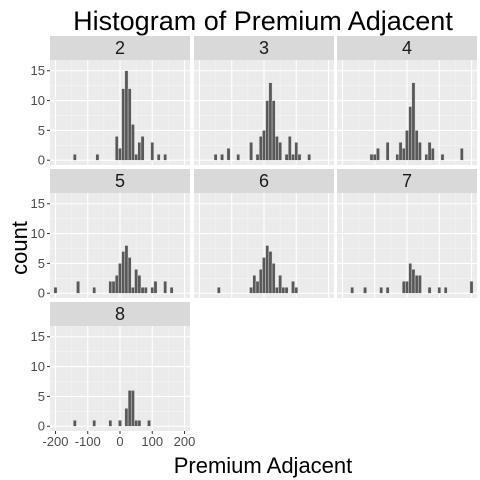 The width and height of the screenshot is (480, 480). I want to click on facet-strip-label: 2, so click(120, 48).